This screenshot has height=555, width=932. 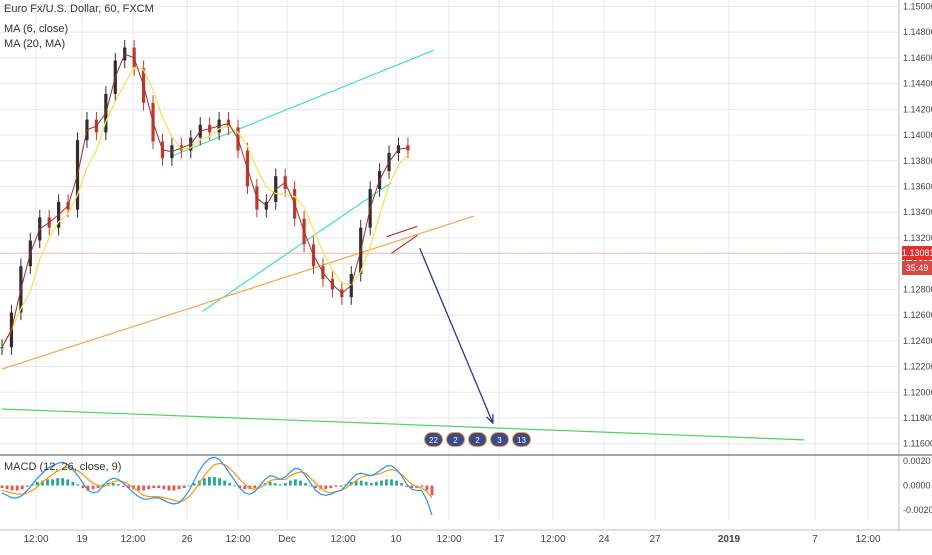 What do you see at coordinates (917, 461) in the screenshot?
I see `macd-y-tick-label: 0.0020` at bounding box center [917, 461].